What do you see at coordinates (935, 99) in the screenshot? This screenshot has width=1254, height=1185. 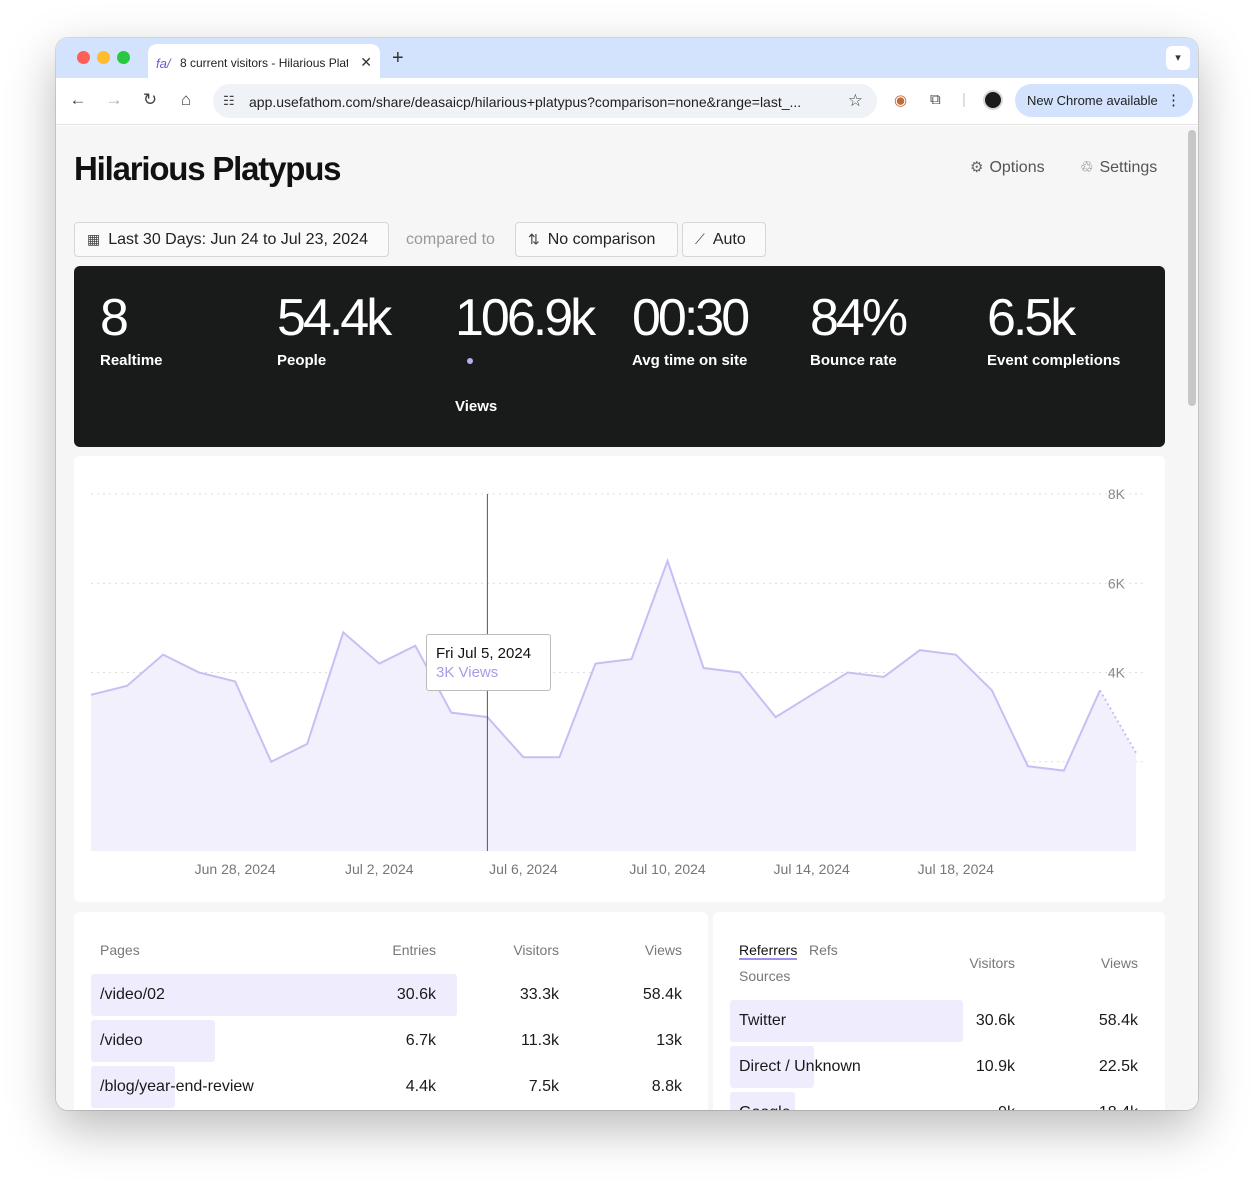 I see `extensions-puzzle-icon: ⧉` at bounding box center [935, 99].